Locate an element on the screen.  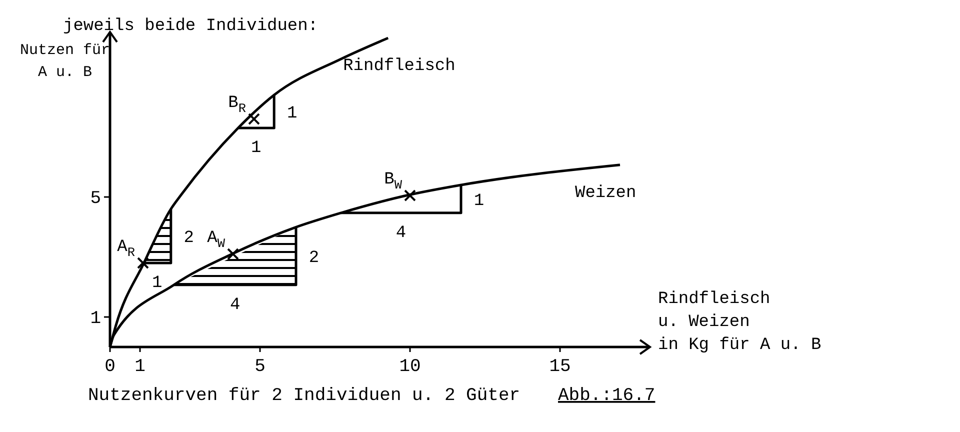
x-tick-label: 5 is located at coordinates (260, 367).